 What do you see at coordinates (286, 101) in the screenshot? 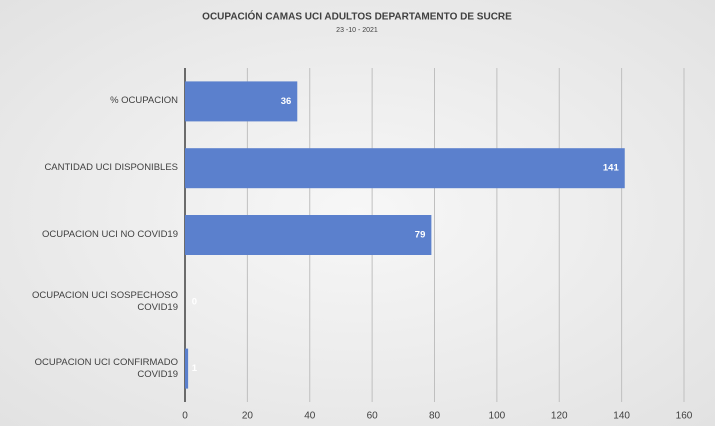
I see `data-label: 36` at bounding box center [286, 101].